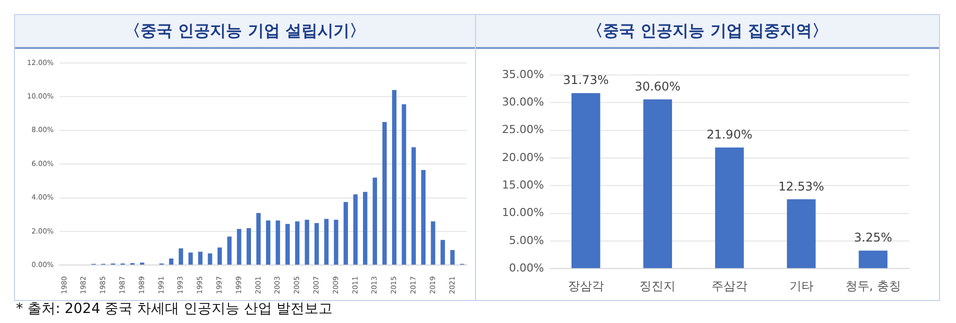 This screenshot has height=323, width=956. Describe the element at coordinates (729, 285) in the screenshot. I see `x-tick-label: 주삼각` at that location.